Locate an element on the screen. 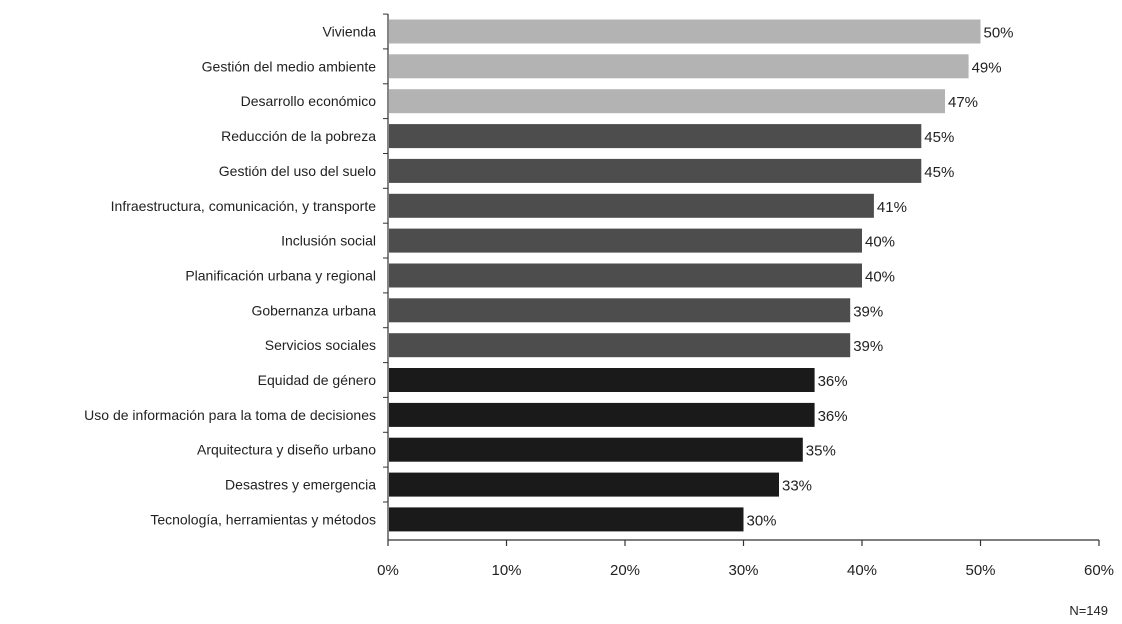 The image size is (1122, 624). category-label: Desarrollo económico is located at coordinates (309, 101).